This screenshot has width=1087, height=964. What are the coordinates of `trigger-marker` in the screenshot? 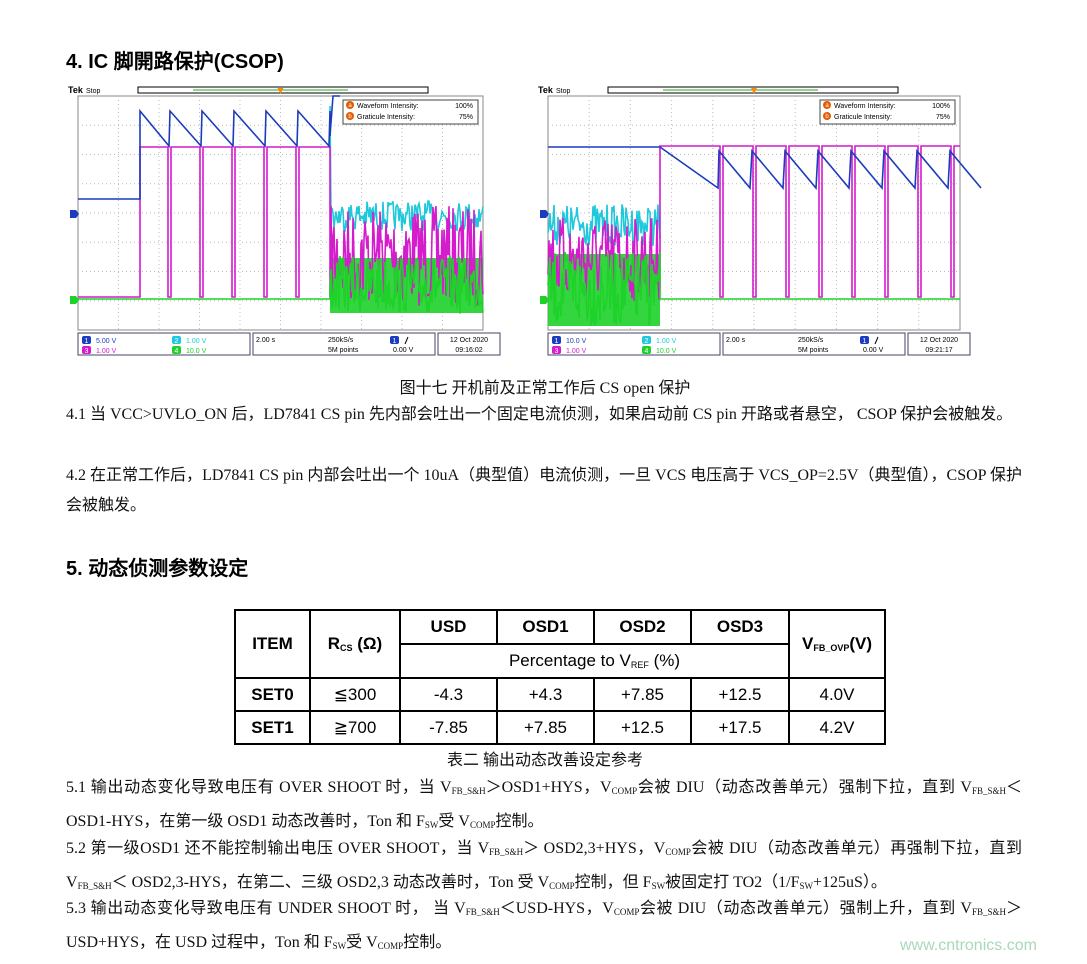 It's located at (754, 91).